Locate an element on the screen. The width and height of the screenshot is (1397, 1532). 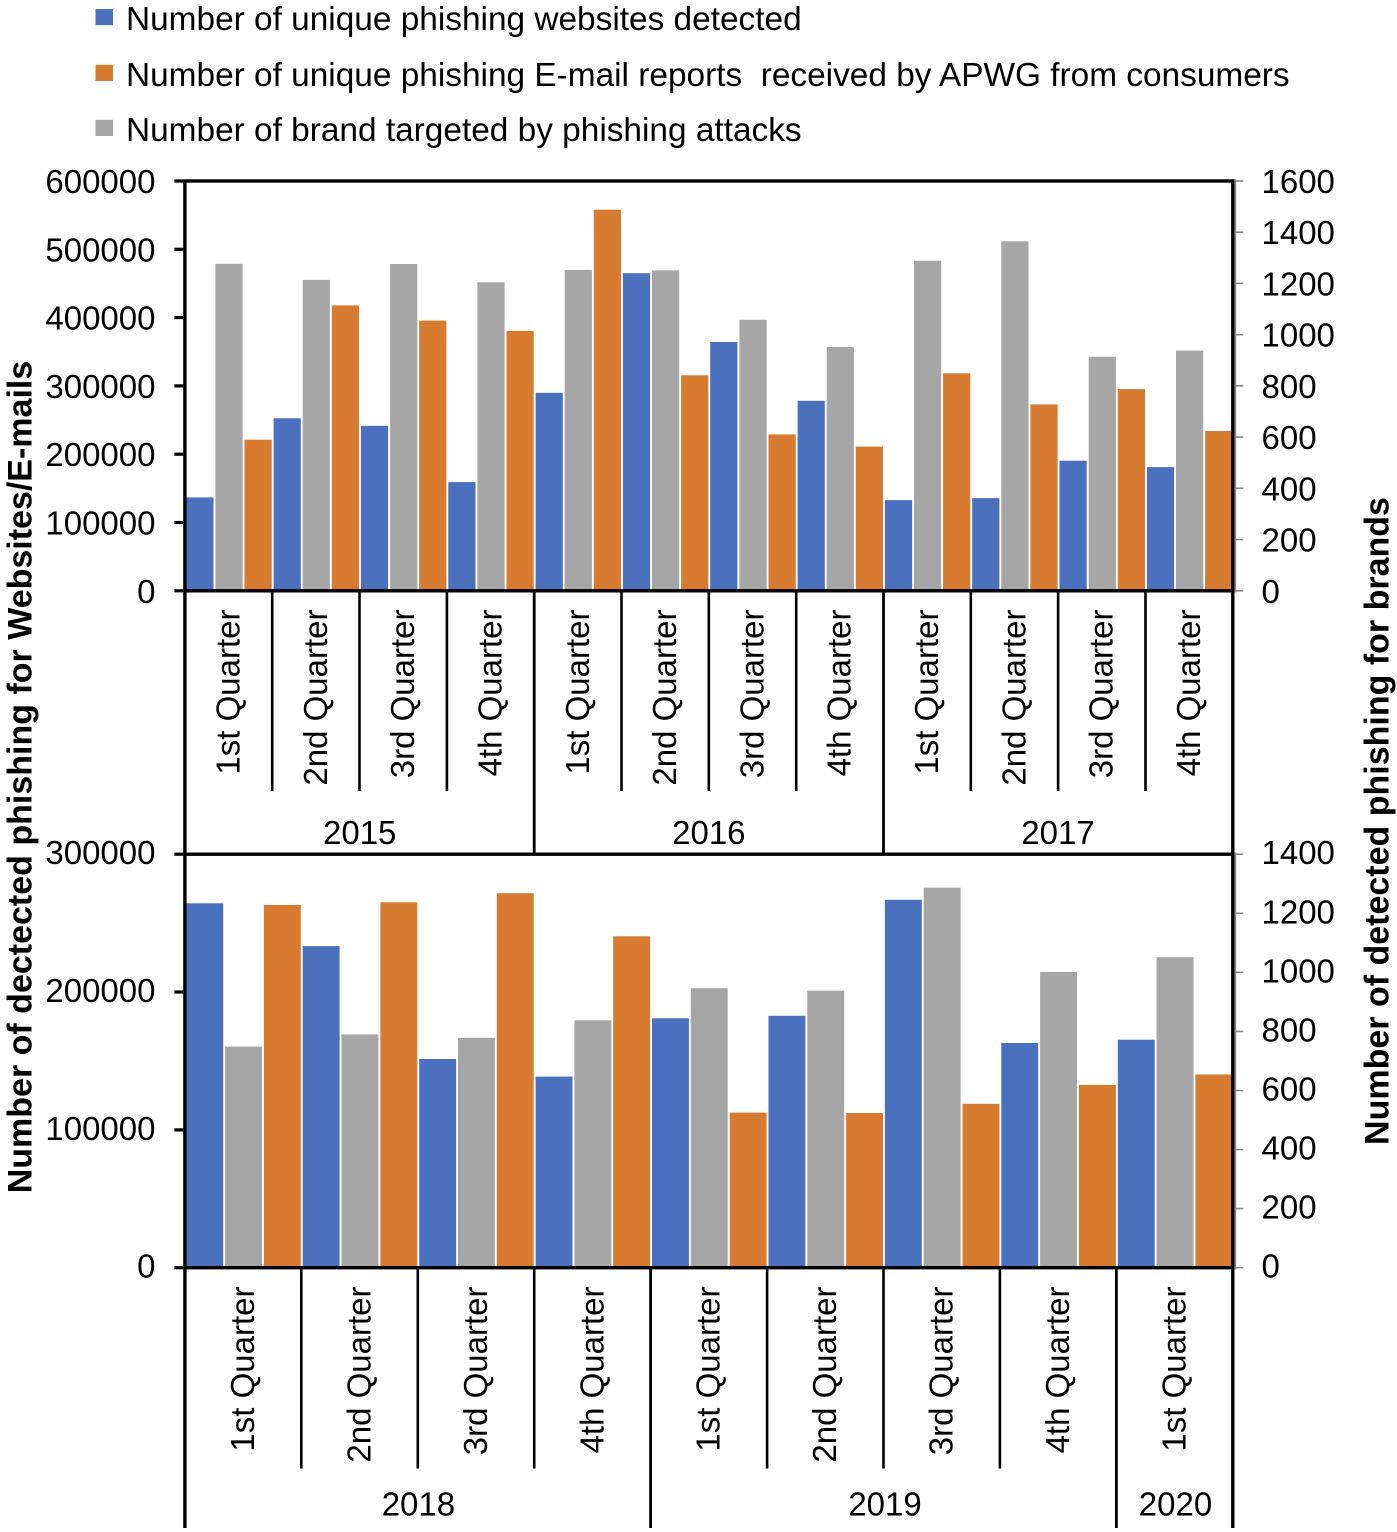
svg-text: 500000 is located at coordinates (100, 249).